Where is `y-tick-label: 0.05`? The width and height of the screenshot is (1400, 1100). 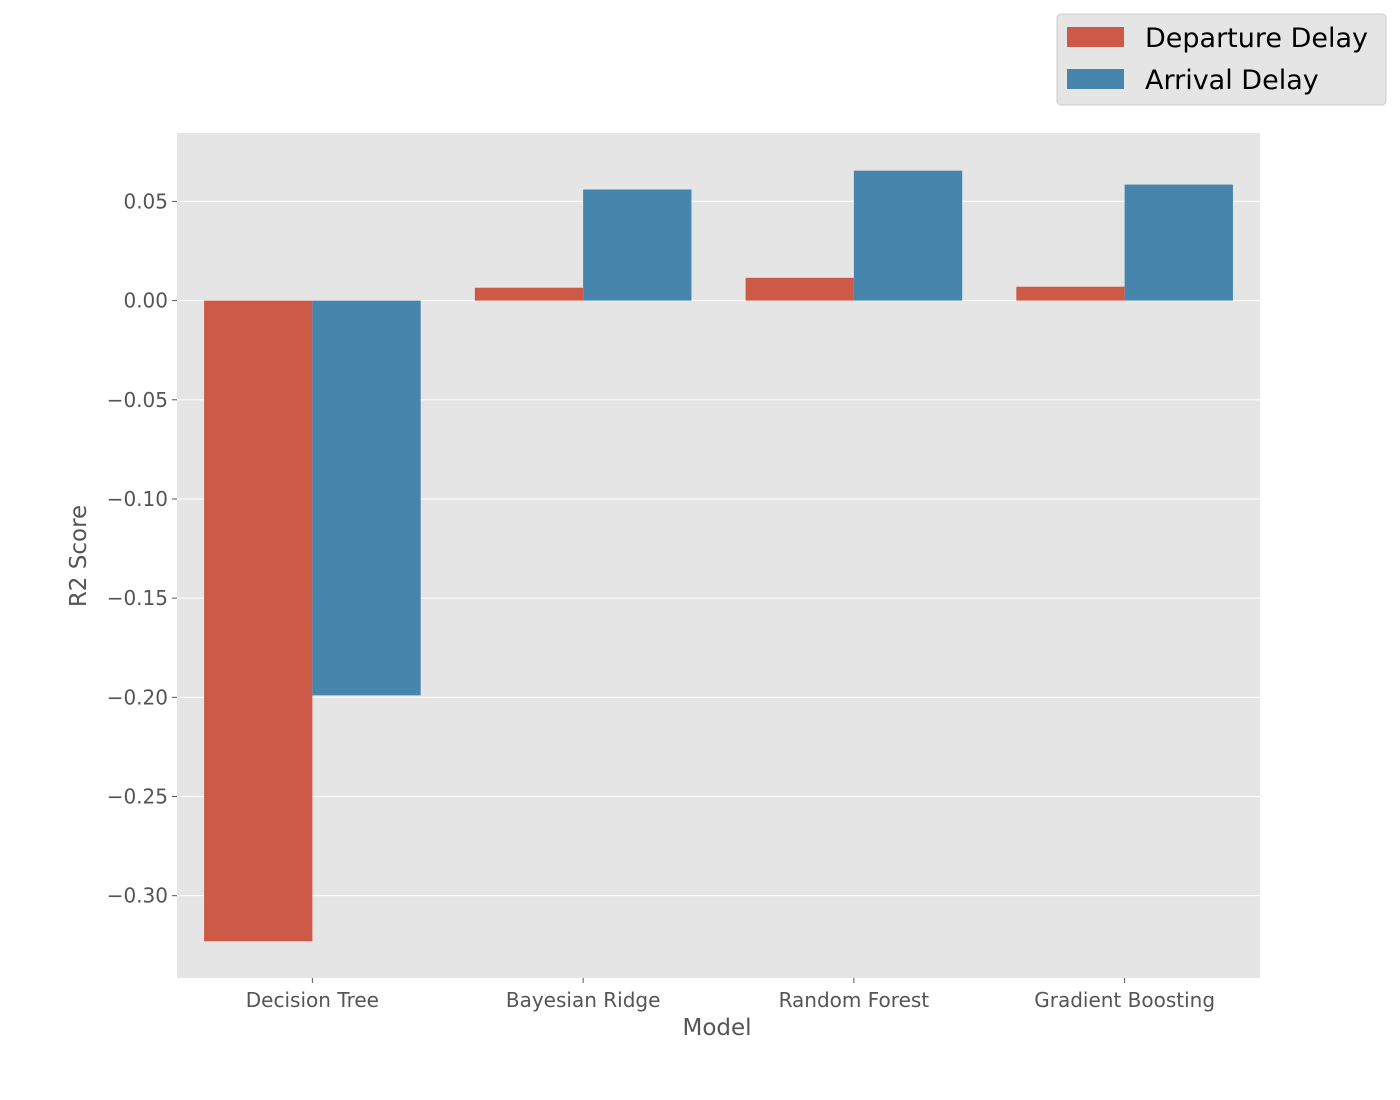 y-tick-label: 0.05 is located at coordinates (145, 201).